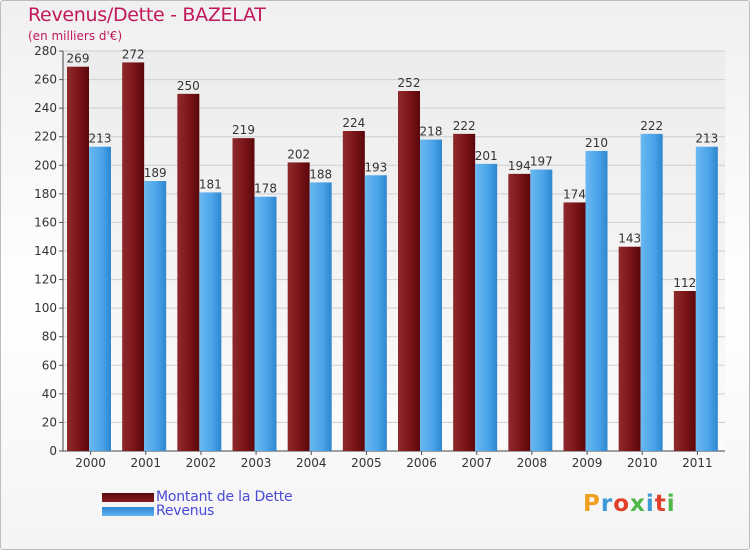 The height and width of the screenshot is (550, 750). Describe the element at coordinates (133, 54) in the screenshot. I see `data-label-debt: 272` at that location.